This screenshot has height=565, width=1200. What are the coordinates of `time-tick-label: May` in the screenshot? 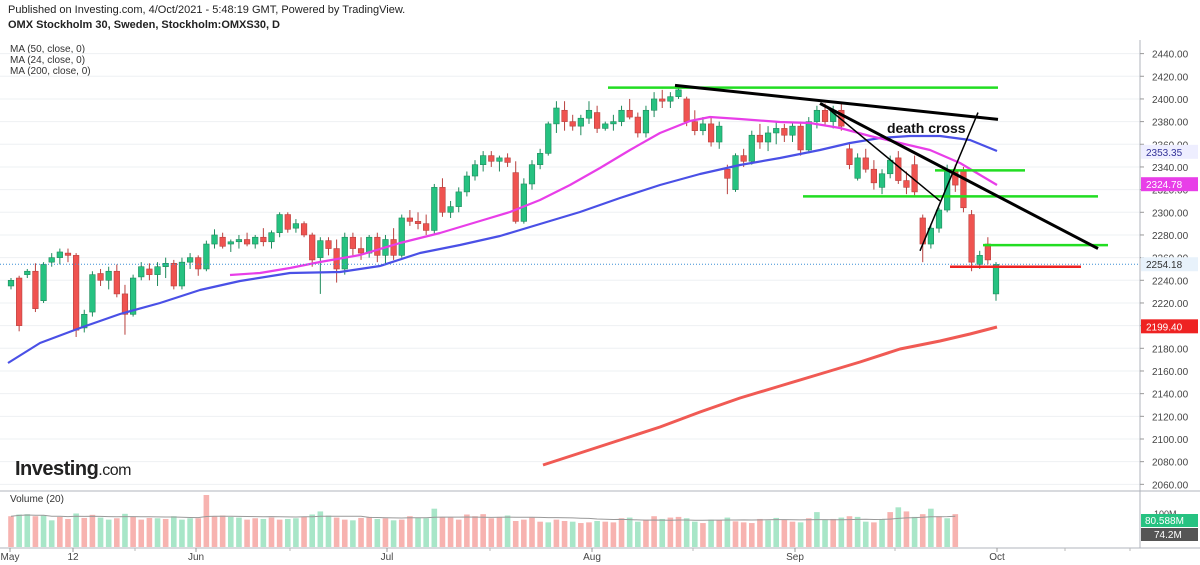 It's located at (10, 557).